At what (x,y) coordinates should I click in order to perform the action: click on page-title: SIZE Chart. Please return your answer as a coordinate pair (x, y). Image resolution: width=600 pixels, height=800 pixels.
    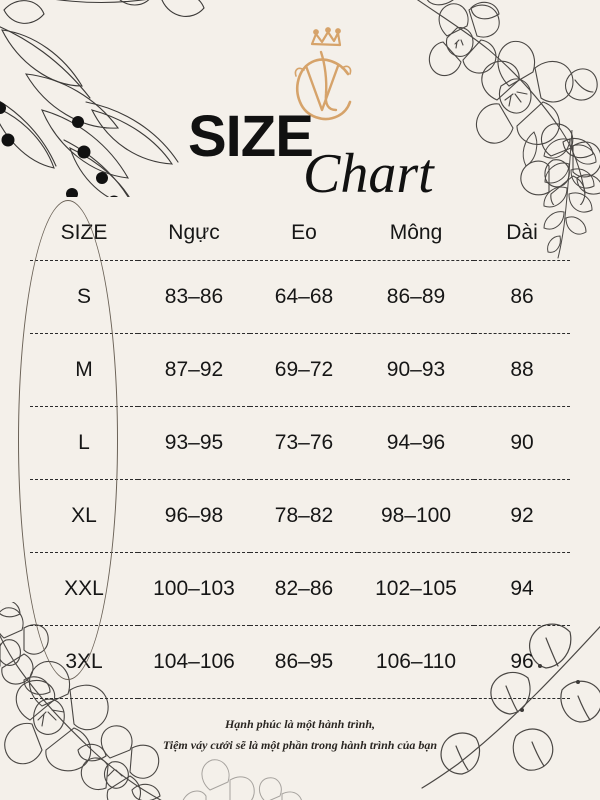
    Looking at the image, I should click on (300, 155).